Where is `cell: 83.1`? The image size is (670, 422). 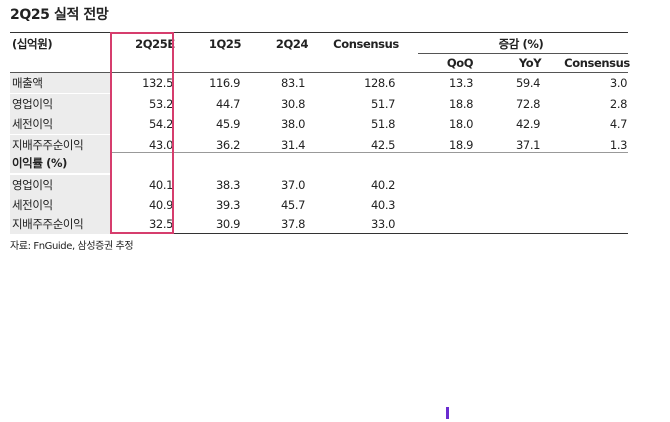 cell: 83.1 is located at coordinates (292, 83).